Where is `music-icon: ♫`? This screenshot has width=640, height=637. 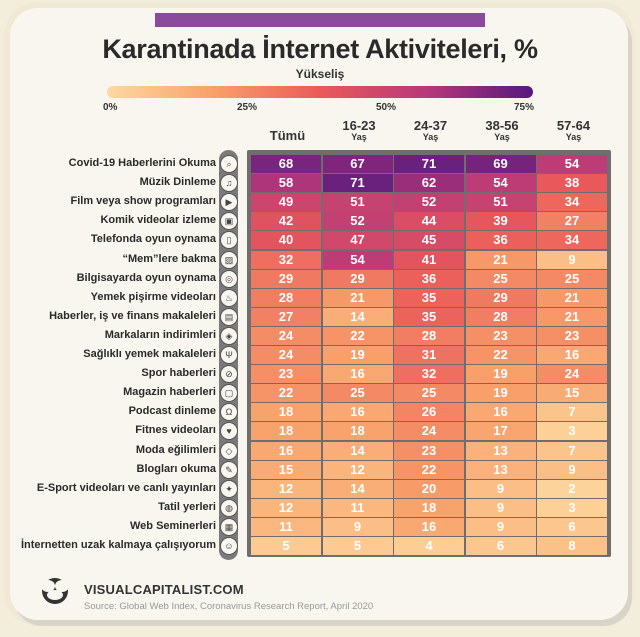
music-icon: ♫ is located at coordinates (229, 183).